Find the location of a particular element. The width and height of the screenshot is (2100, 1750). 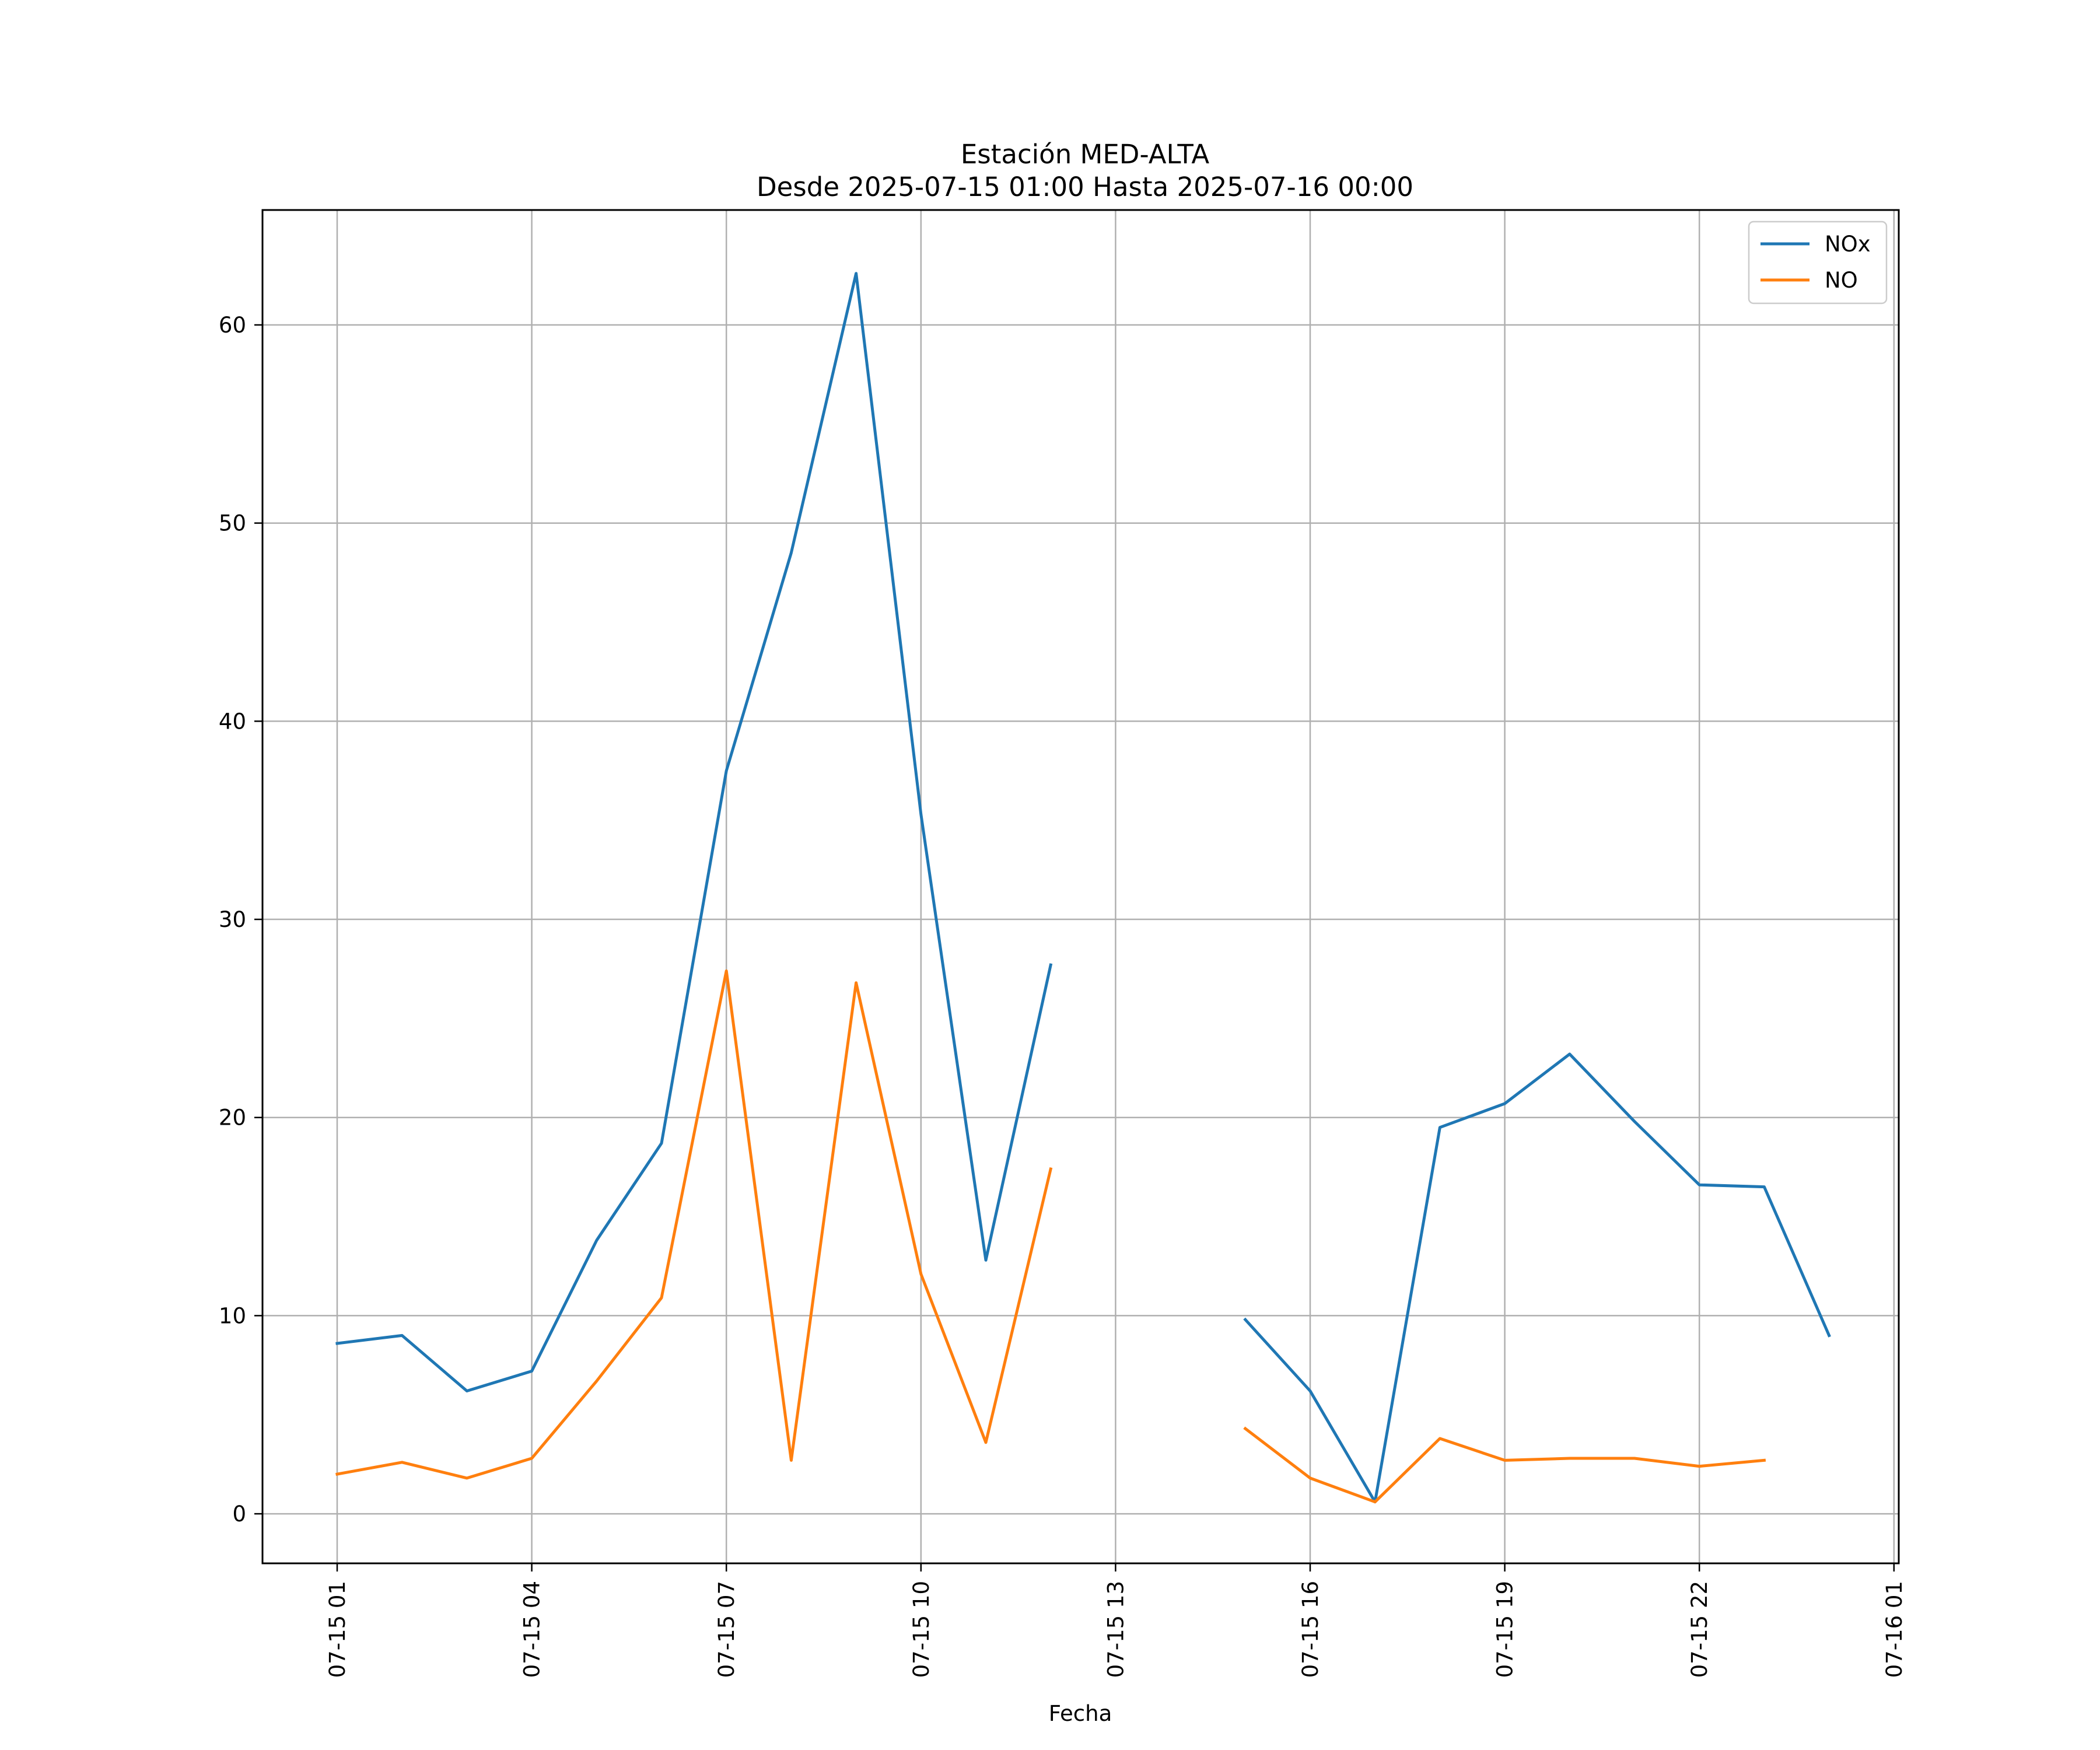

y-tick-label: 10 is located at coordinates (232, 1315).